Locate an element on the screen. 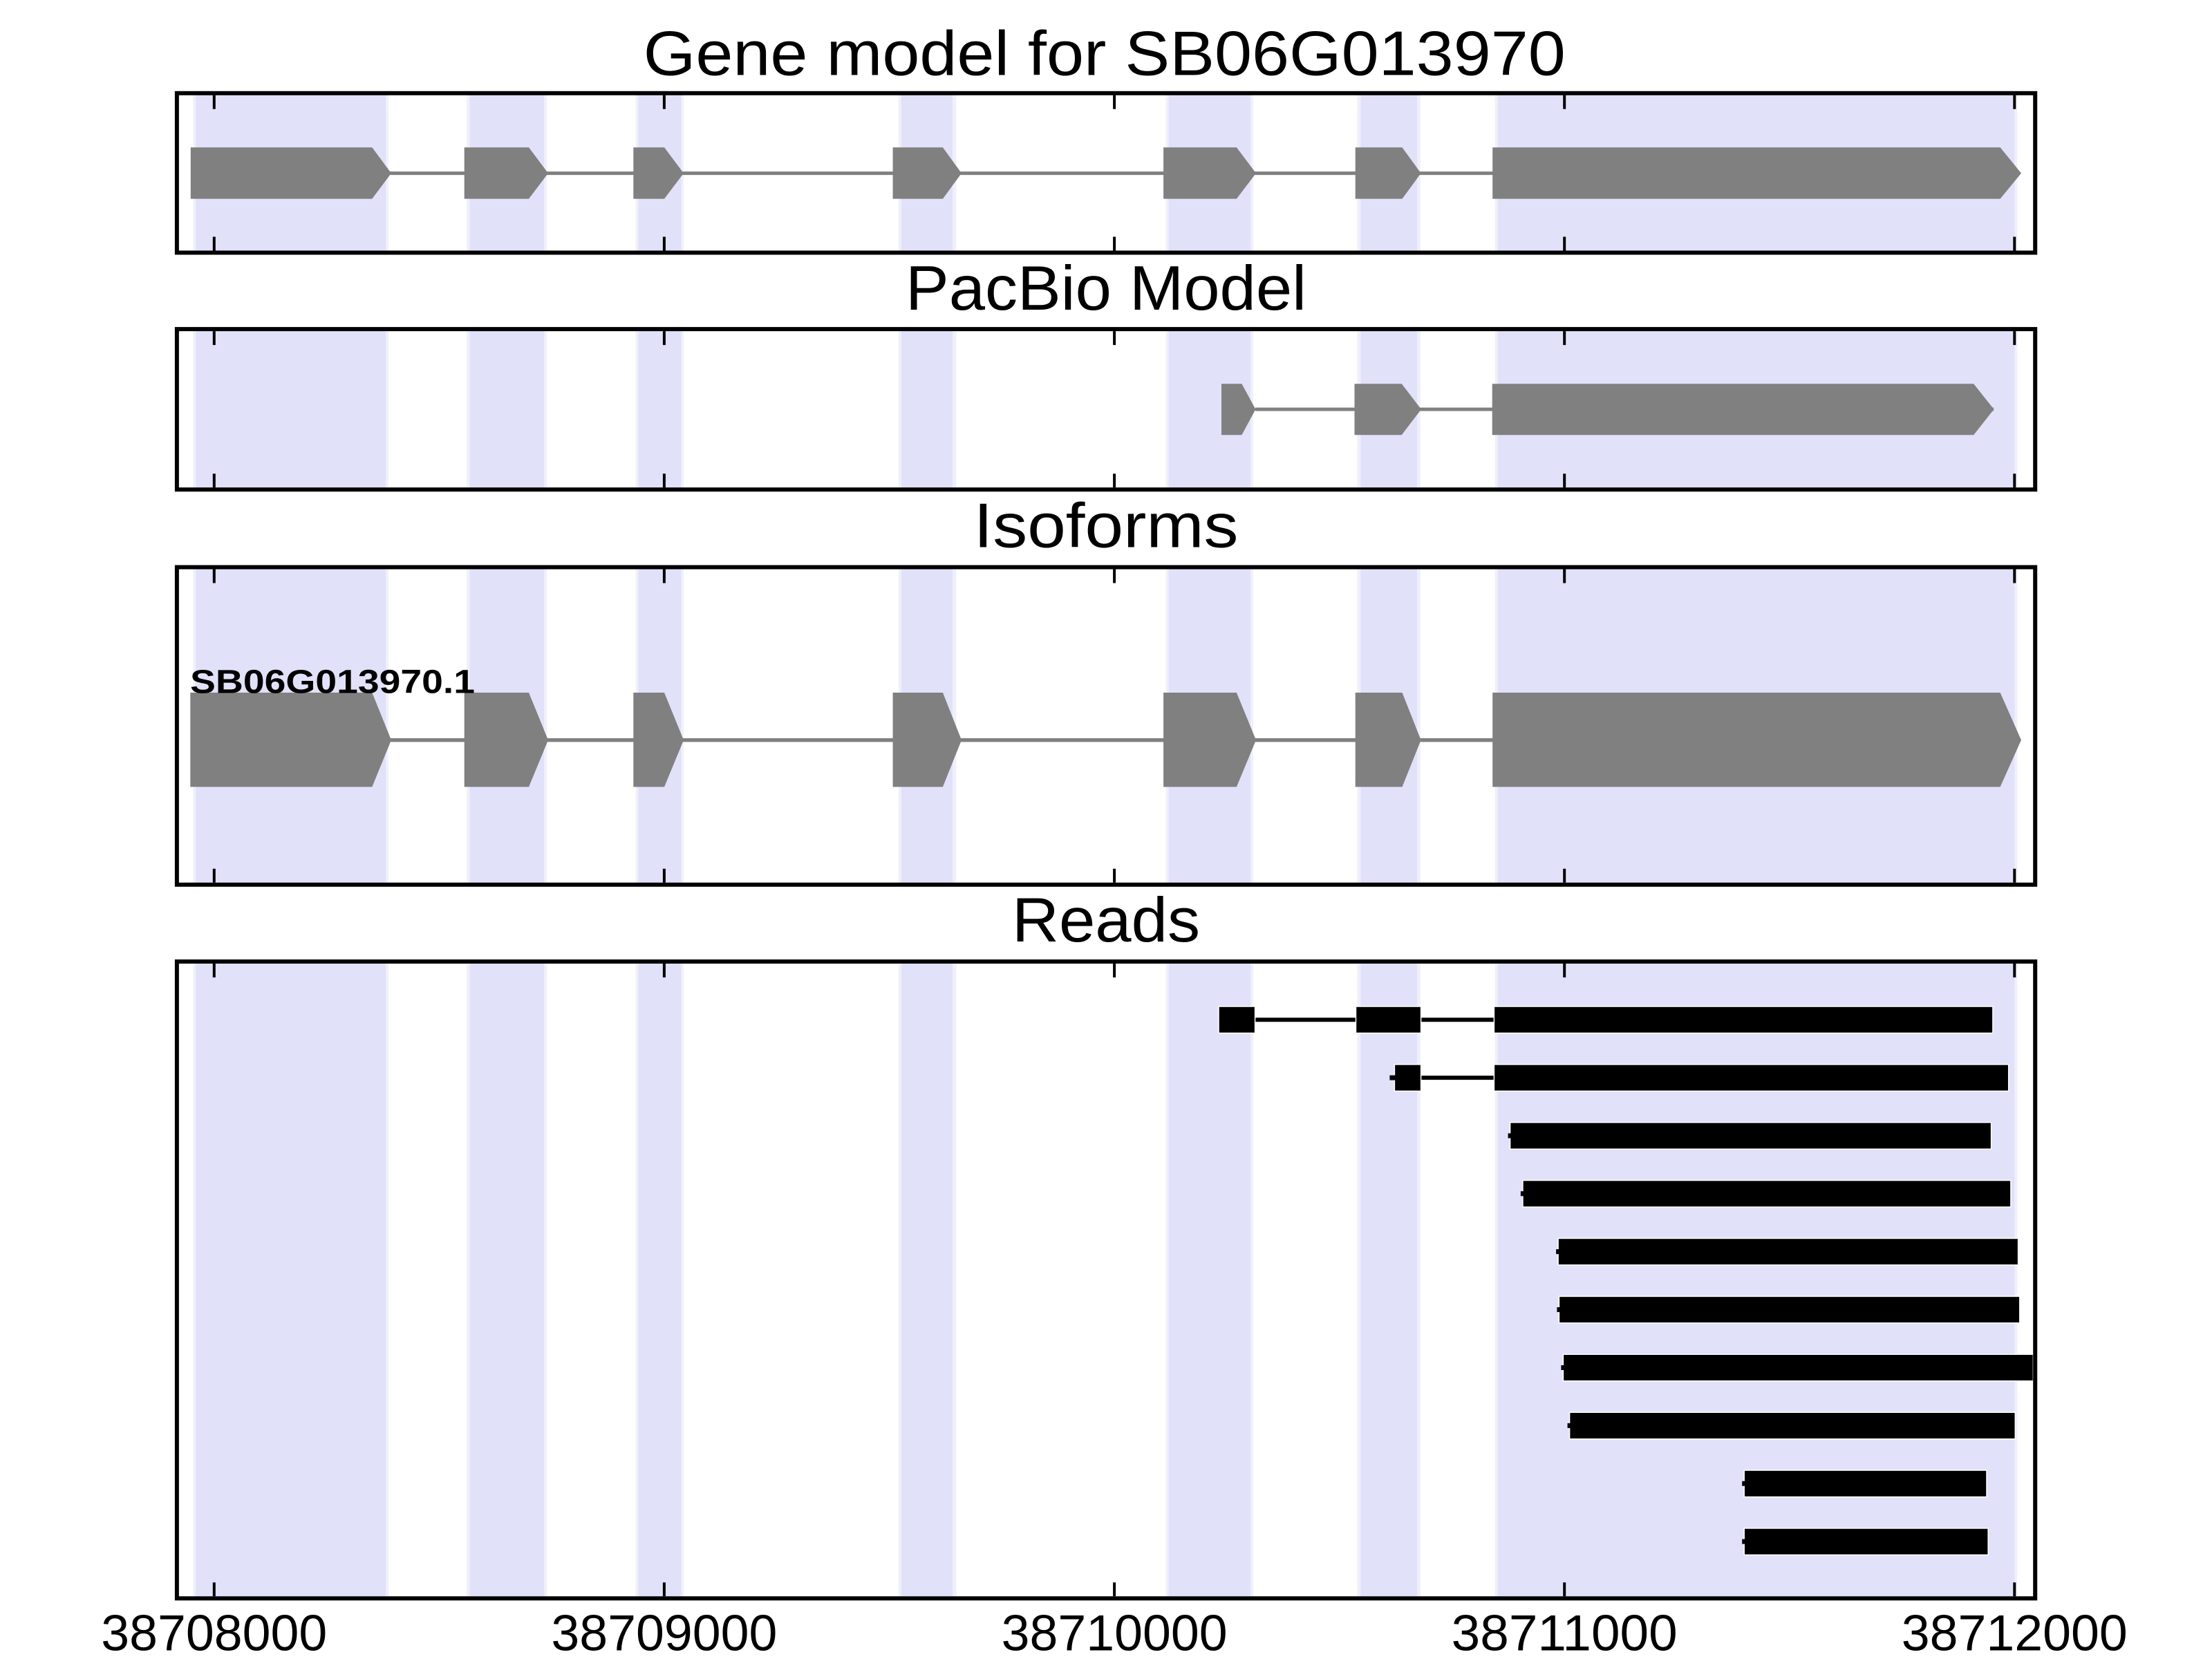 The width and height of the screenshot is (2212, 1659). svg-text: 38711000 is located at coordinates (1565, 1633).